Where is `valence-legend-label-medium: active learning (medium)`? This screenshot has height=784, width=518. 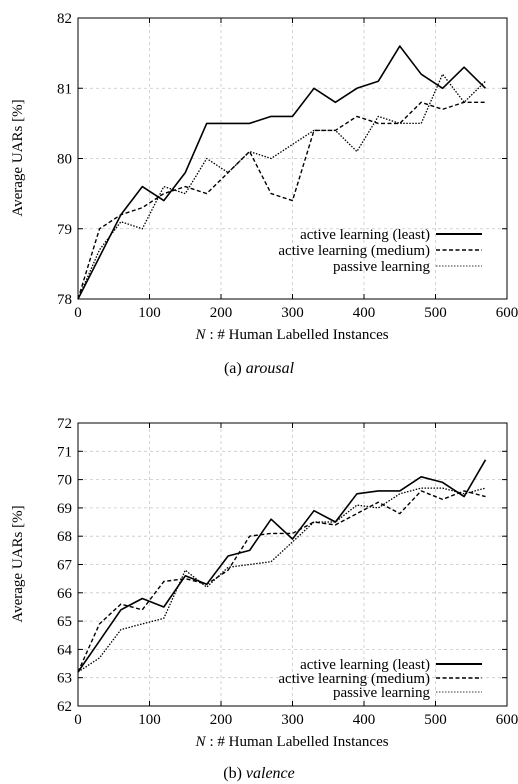 valence-legend-label-medium: active learning (medium) is located at coordinates (354, 679).